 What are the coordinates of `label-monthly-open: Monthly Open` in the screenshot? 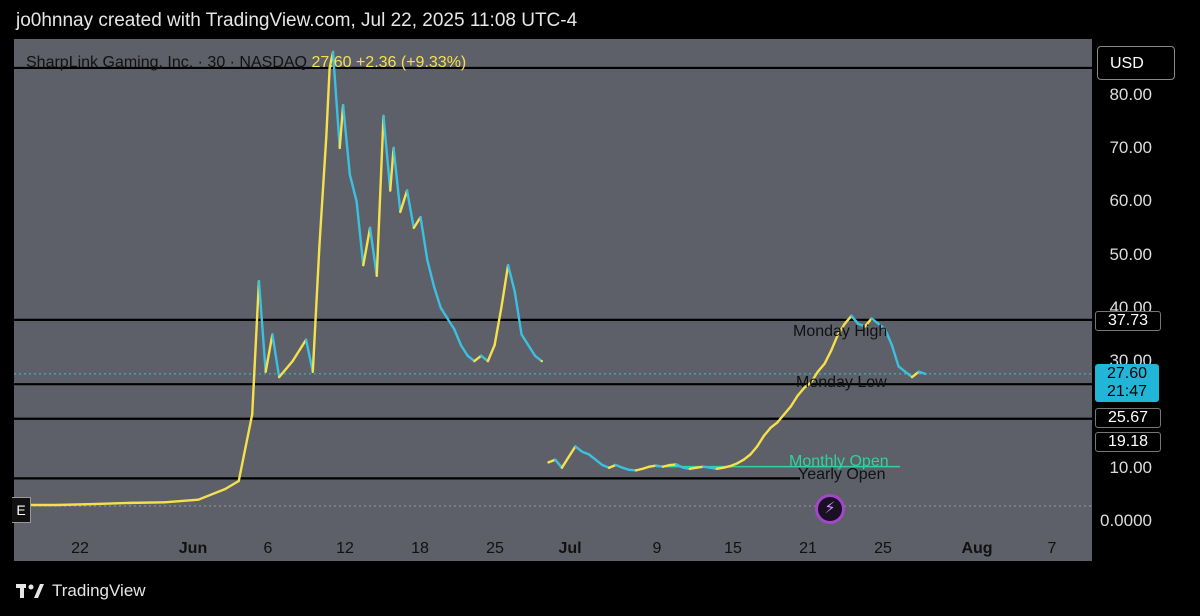 It's located at (839, 461).